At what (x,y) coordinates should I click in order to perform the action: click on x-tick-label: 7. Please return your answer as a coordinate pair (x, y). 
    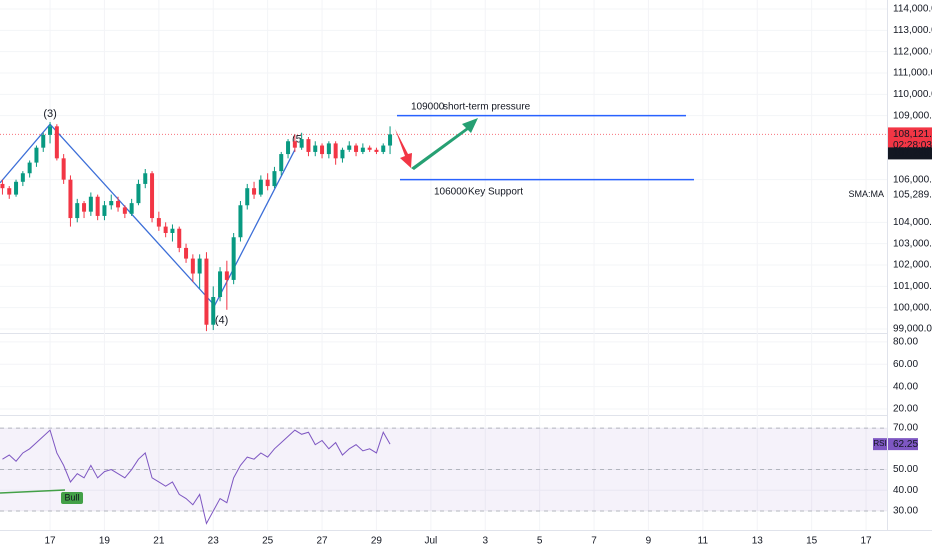
    Looking at the image, I should click on (594, 541).